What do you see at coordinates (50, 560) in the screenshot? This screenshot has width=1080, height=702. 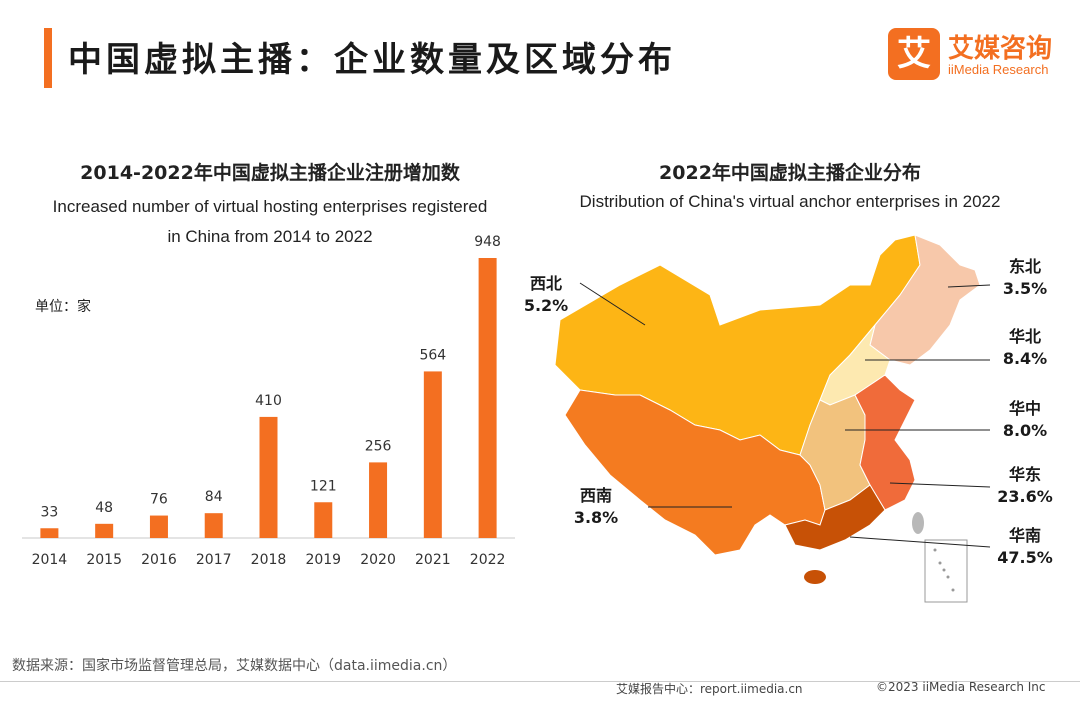 I see `x-tick-label-2014: 2014` at bounding box center [50, 560].